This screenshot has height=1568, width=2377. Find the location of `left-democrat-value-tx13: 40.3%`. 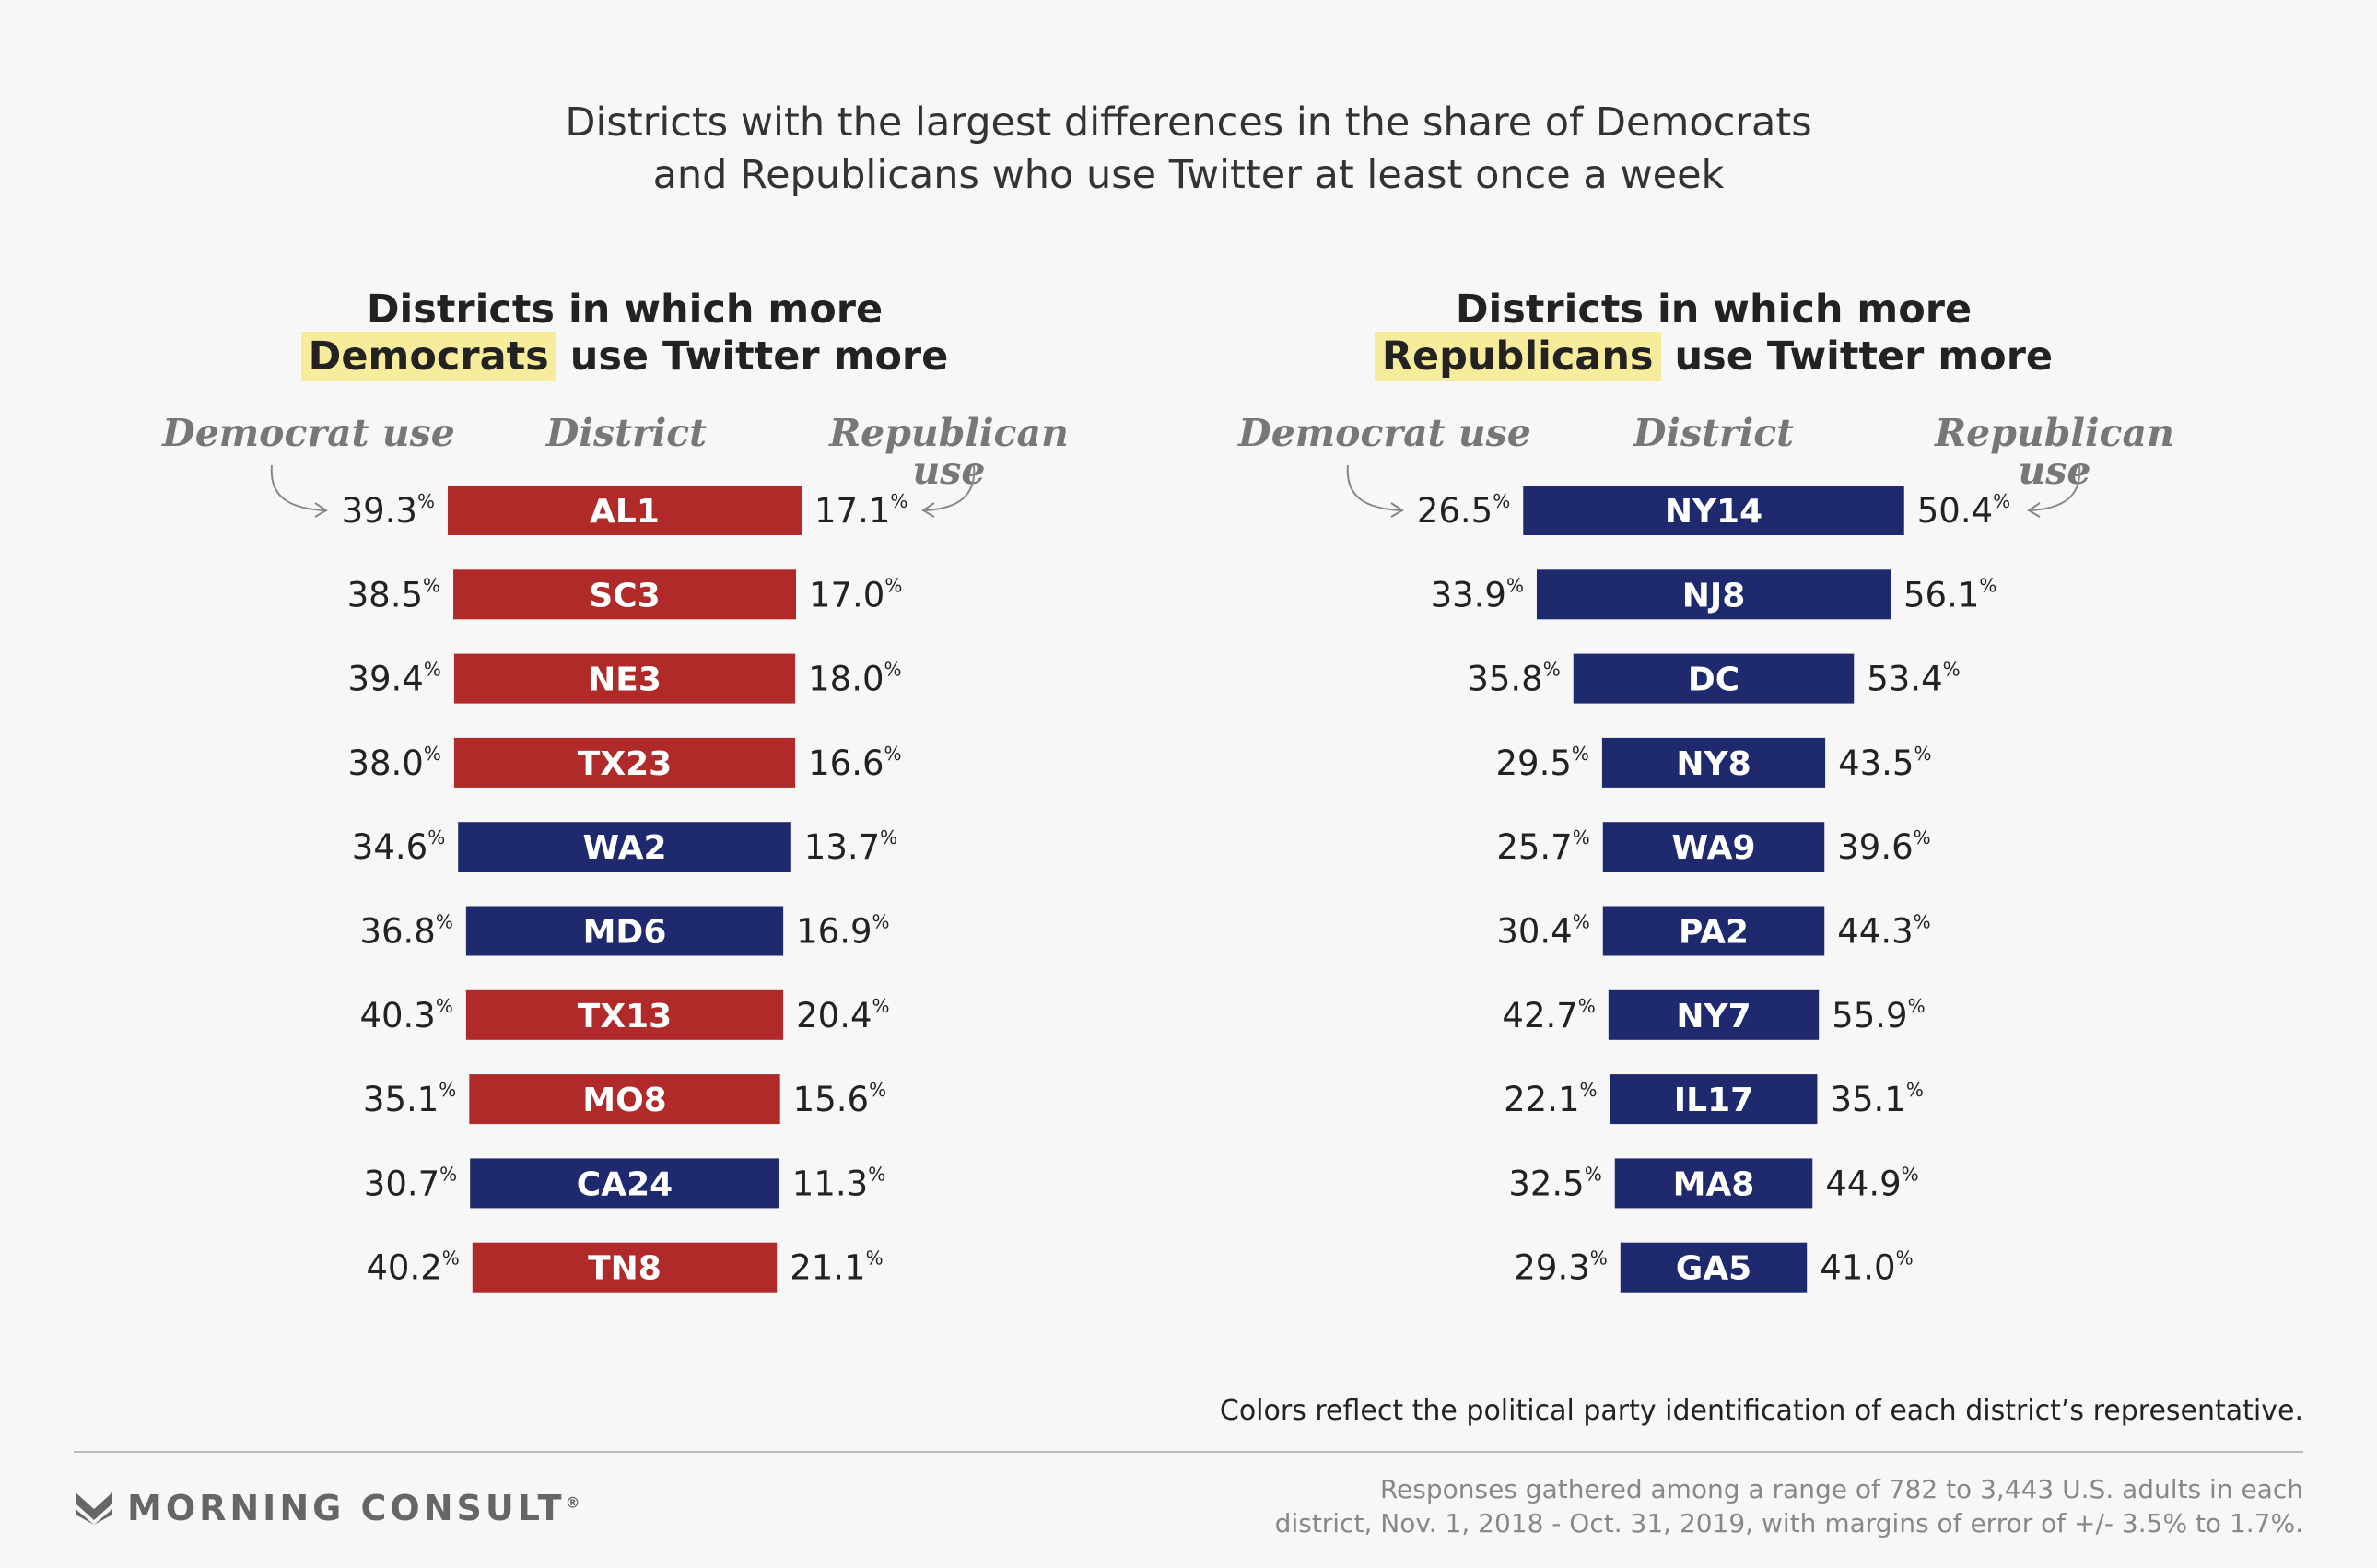

left-democrat-value-tx13: 40.3% is located at coordinates (405, 1015).